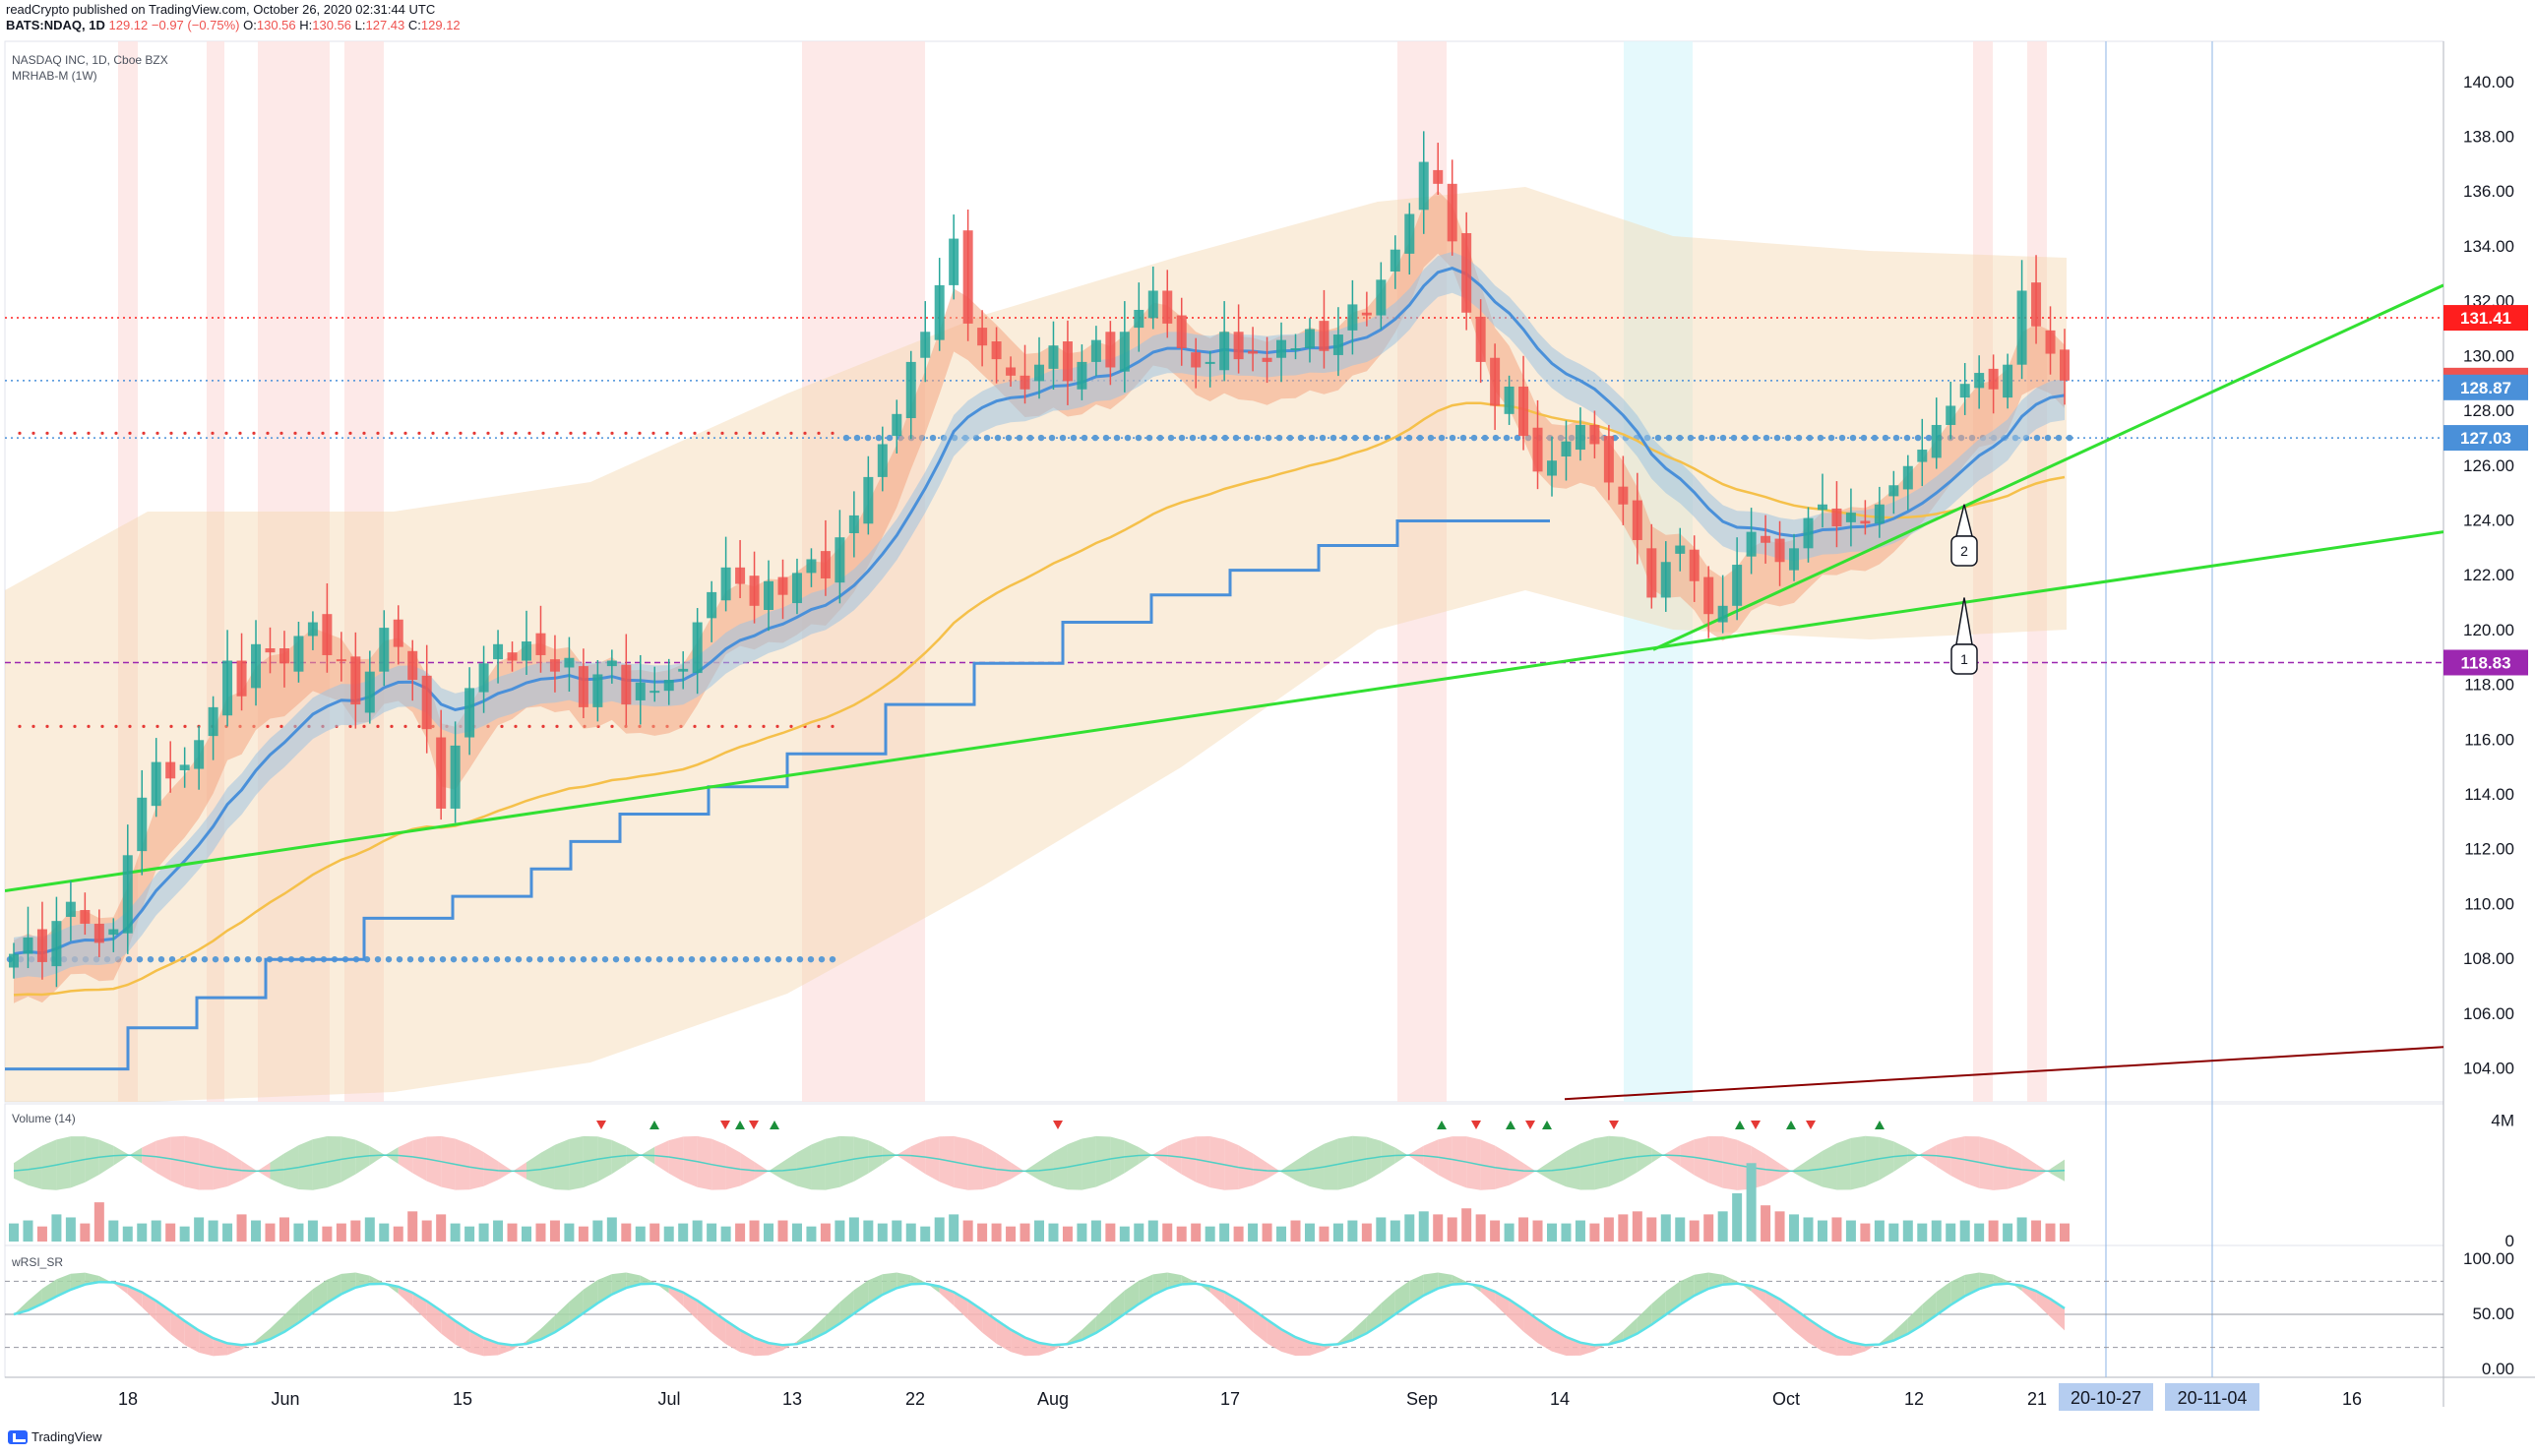  What do you see at coordinates (1964, 636) in the screenshot?
I see `callout-1: 1` at bounding box center [1964, 636].